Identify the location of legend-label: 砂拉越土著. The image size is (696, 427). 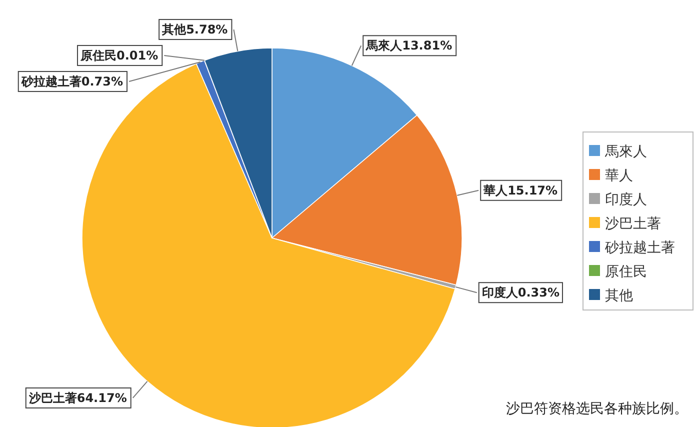
(639, 248).